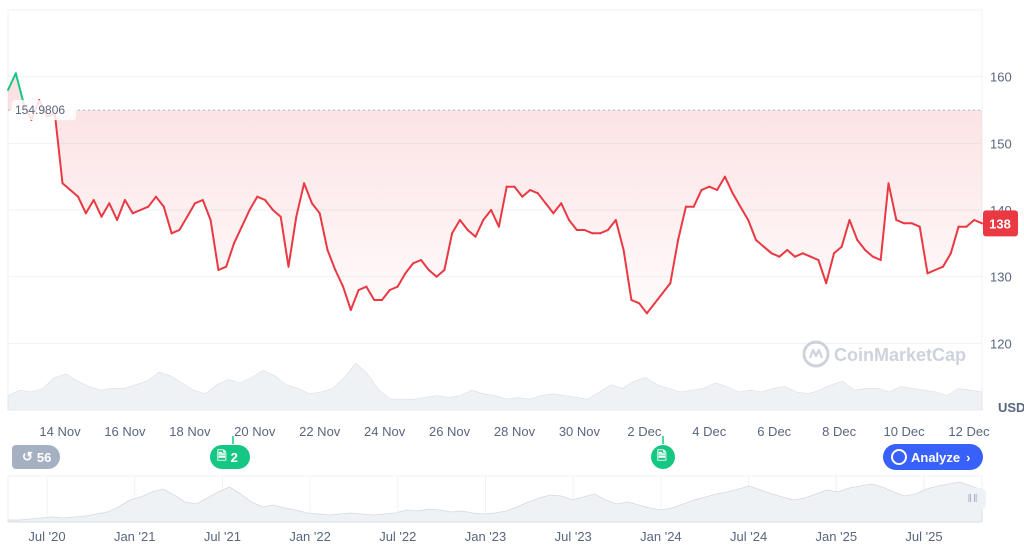 The width and height of the screenshot is (1024, 560). Describe the element at coordinates (969, 431) in the screenshot. I see `x-tick-label: 12 Dec` at that location.